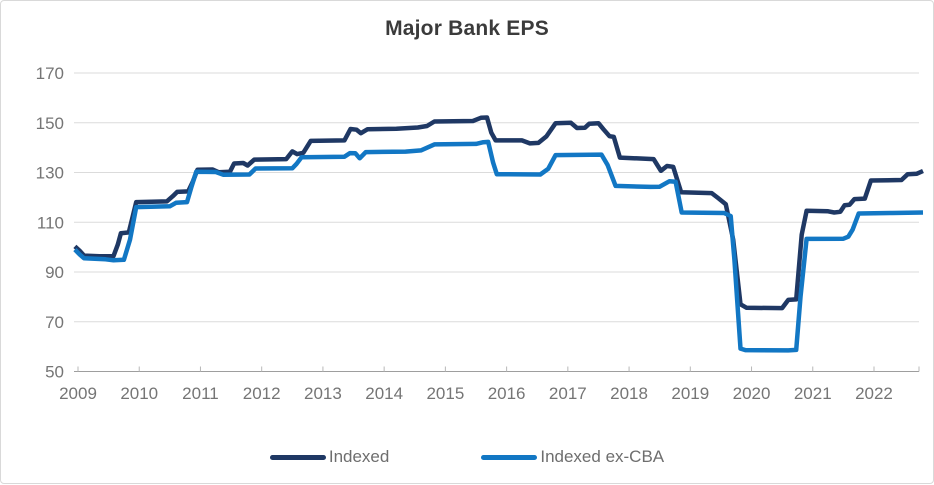 Image resolution: width=934 pixels, height=485 pixels. What do you see at coordinates (752, 393) in the screenshot?
I see `x-tick-label: 2020` at bounding box center [752, 393].